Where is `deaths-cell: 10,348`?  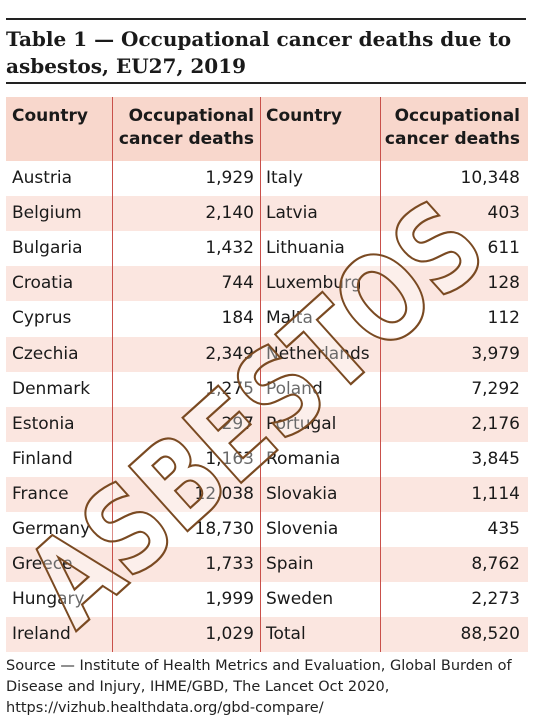
deaths-cell: 10,348 is located at coordinates (490, 178).